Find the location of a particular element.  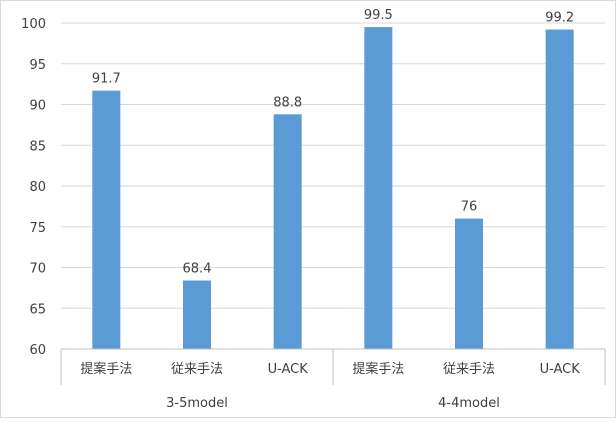

data-label: 68.4 is located at coordinates (197, 269).